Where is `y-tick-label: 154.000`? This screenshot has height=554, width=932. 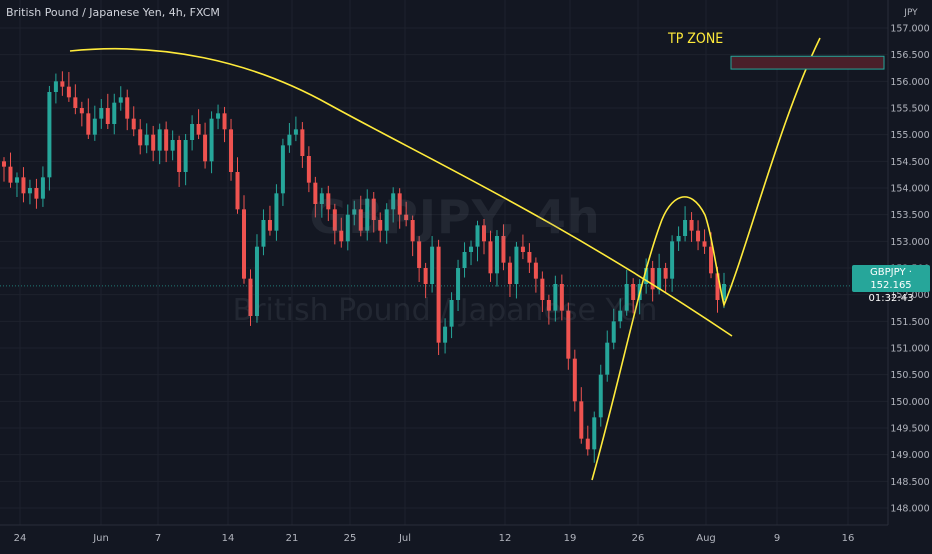 y-tick-label: 154.000 is located at coordinates (909, 189).